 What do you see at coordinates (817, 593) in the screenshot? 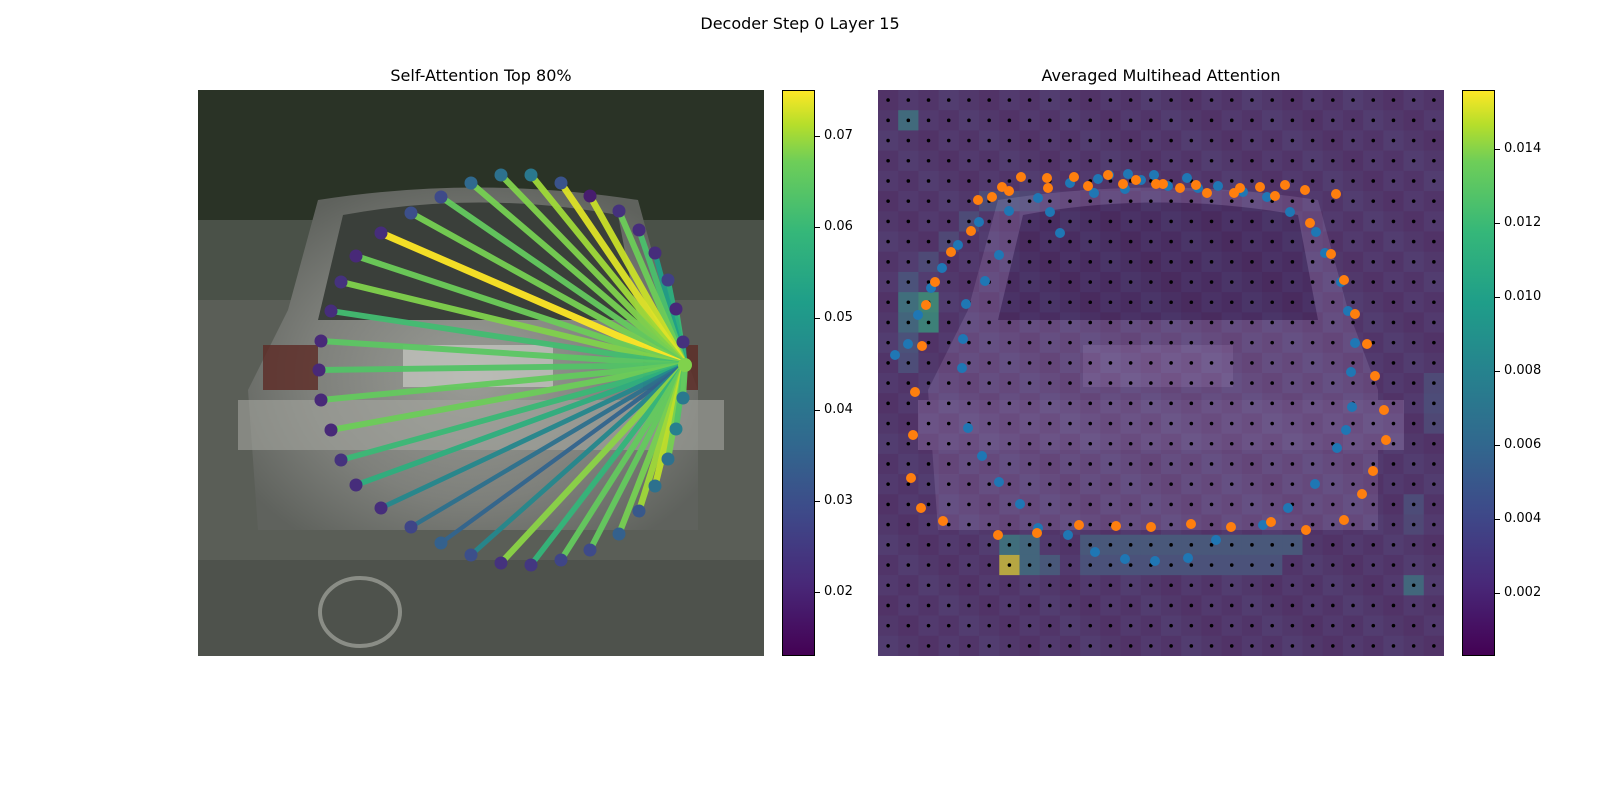
I see `left-colorbar-tick-mark` at bounding box center [817, 593].